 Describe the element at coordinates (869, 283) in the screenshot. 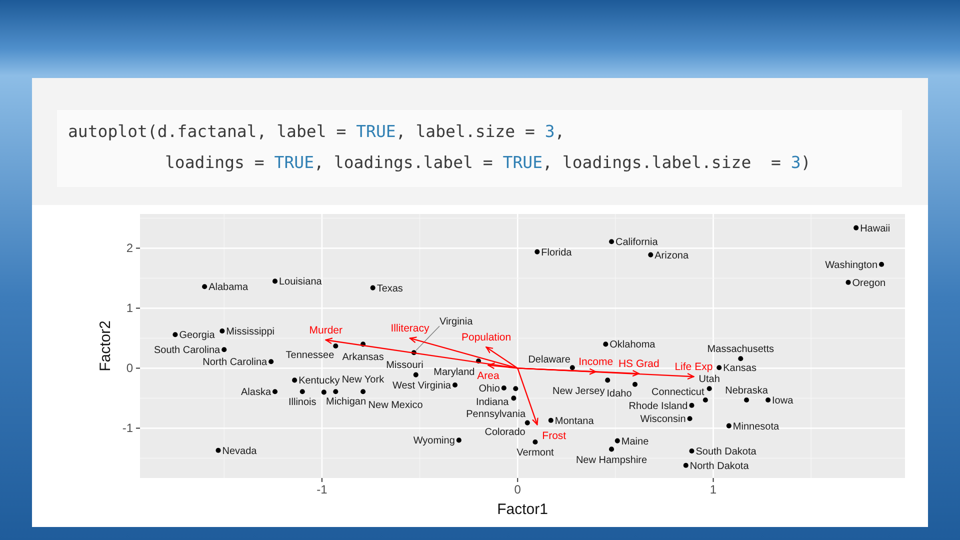

I see `annotation: Oregon` at that location.